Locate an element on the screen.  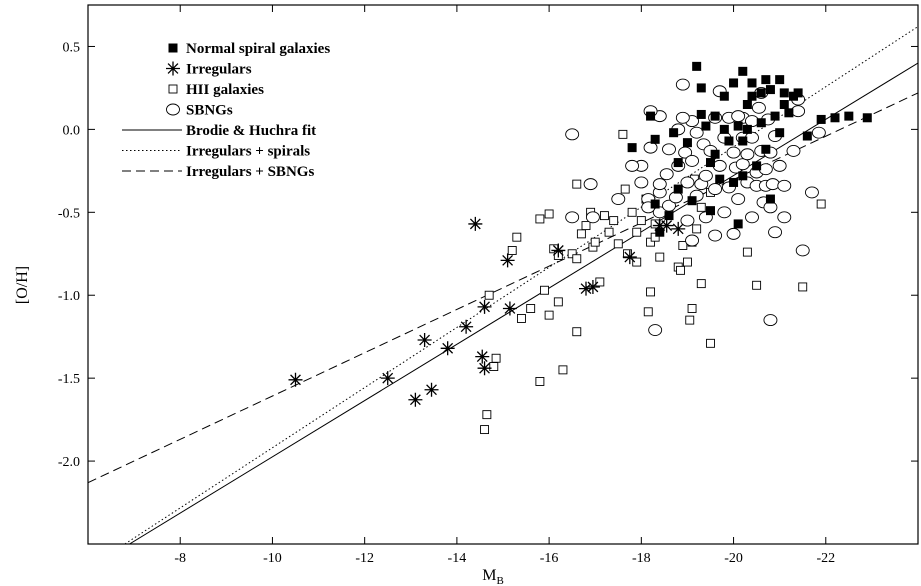
legend-swatch-spiral-point is located at coordinates (173, 48).